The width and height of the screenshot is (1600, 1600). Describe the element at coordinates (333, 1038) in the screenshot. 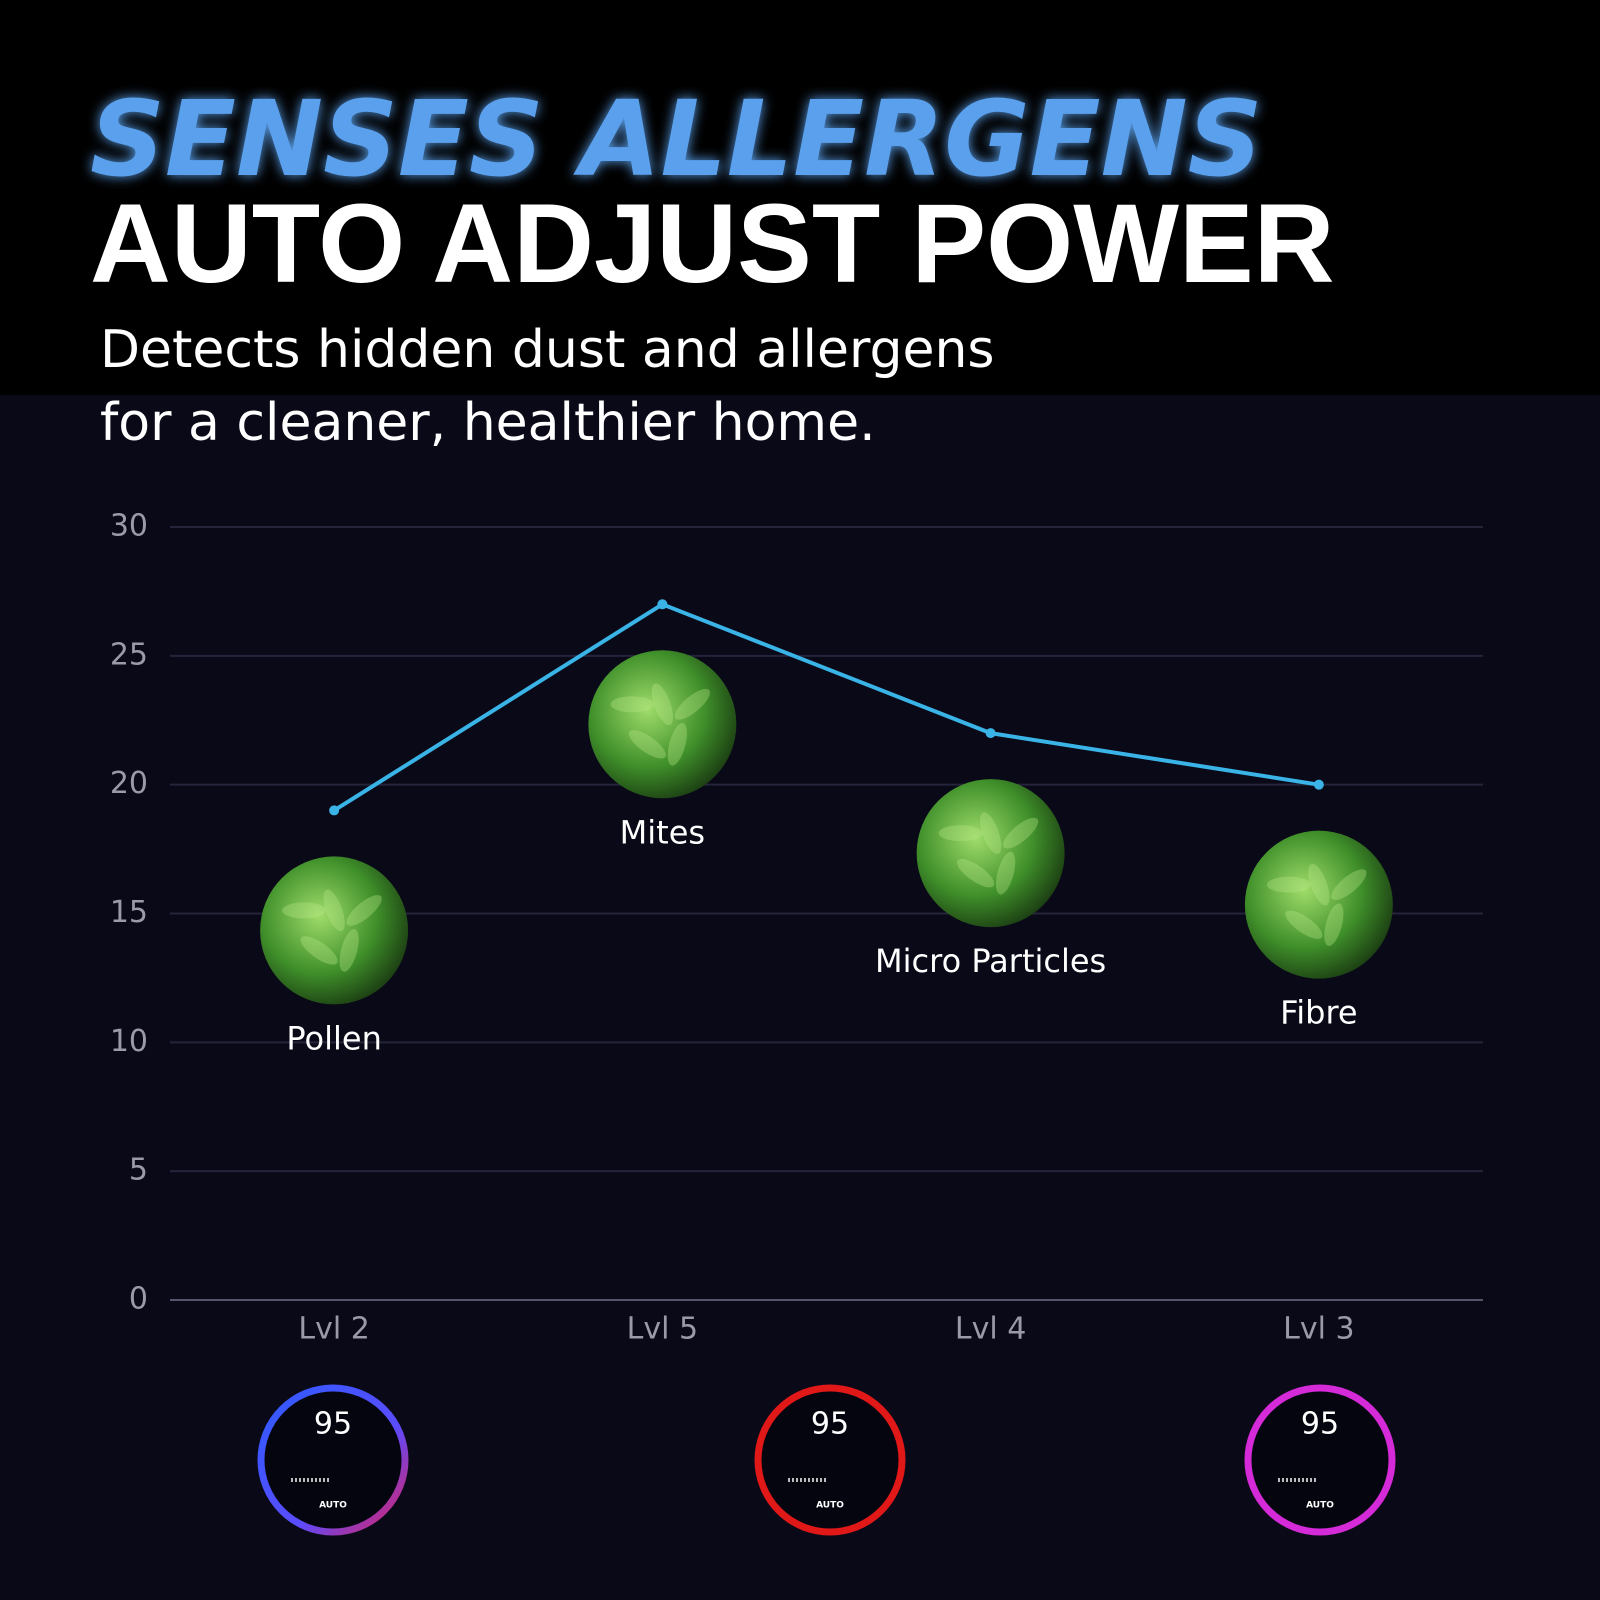

I see `annotation: Pollen` at that location.